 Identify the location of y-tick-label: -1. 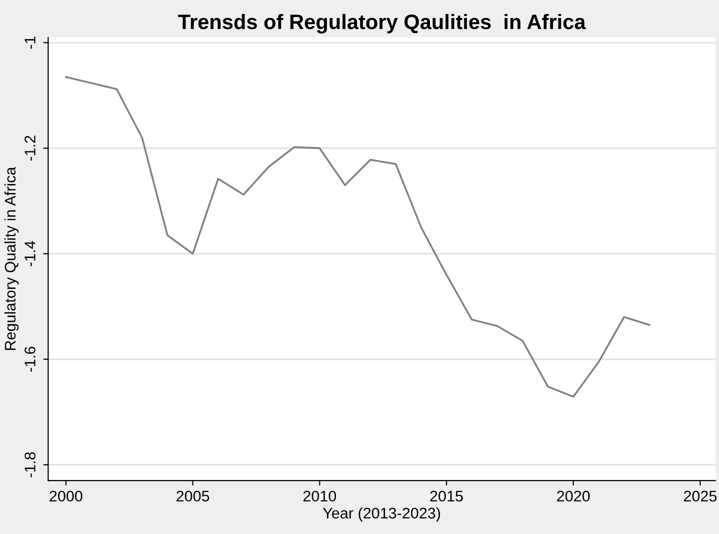
(30, 42).